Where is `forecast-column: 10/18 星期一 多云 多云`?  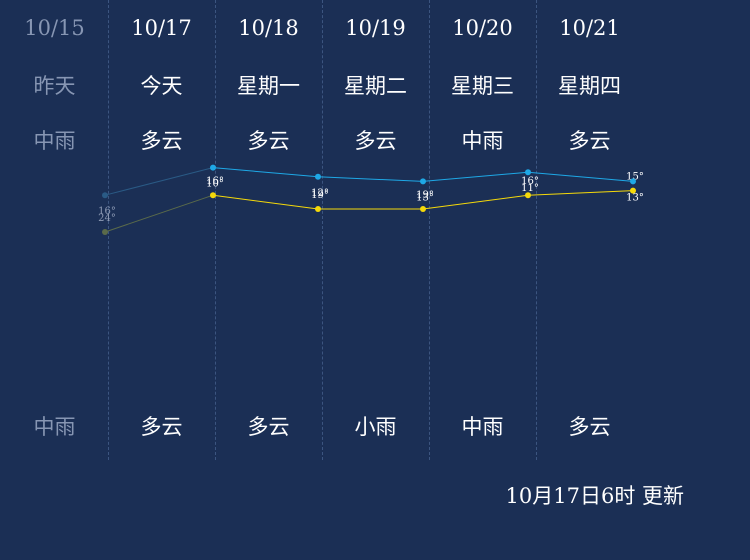 forecast-column: 10/18 星期一 多云 多云 is located at coordinates (269, 230).